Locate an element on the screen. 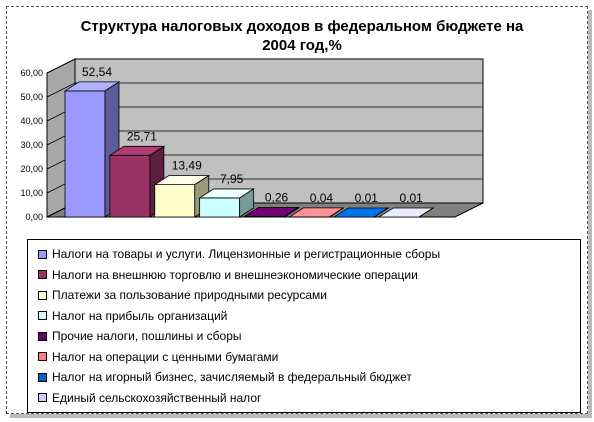 Image resolution: width=594 pixels, height=422 pixels. y-tick-label: 40,00 is located at coordinates (31, 121).